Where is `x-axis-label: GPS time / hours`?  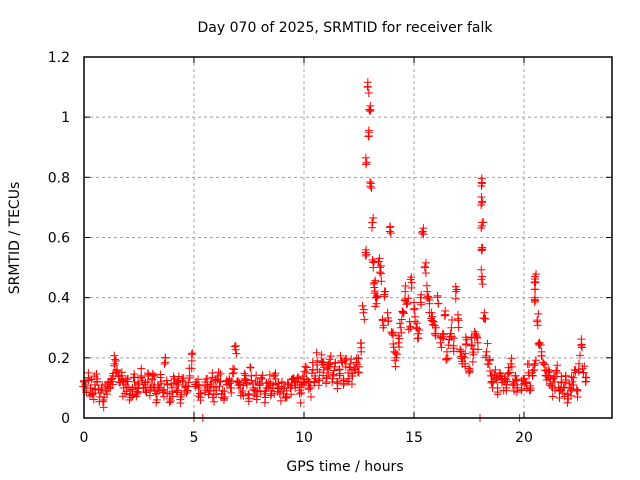 x-axis-label: GPS time / hours is located at coordinates (344, 467).